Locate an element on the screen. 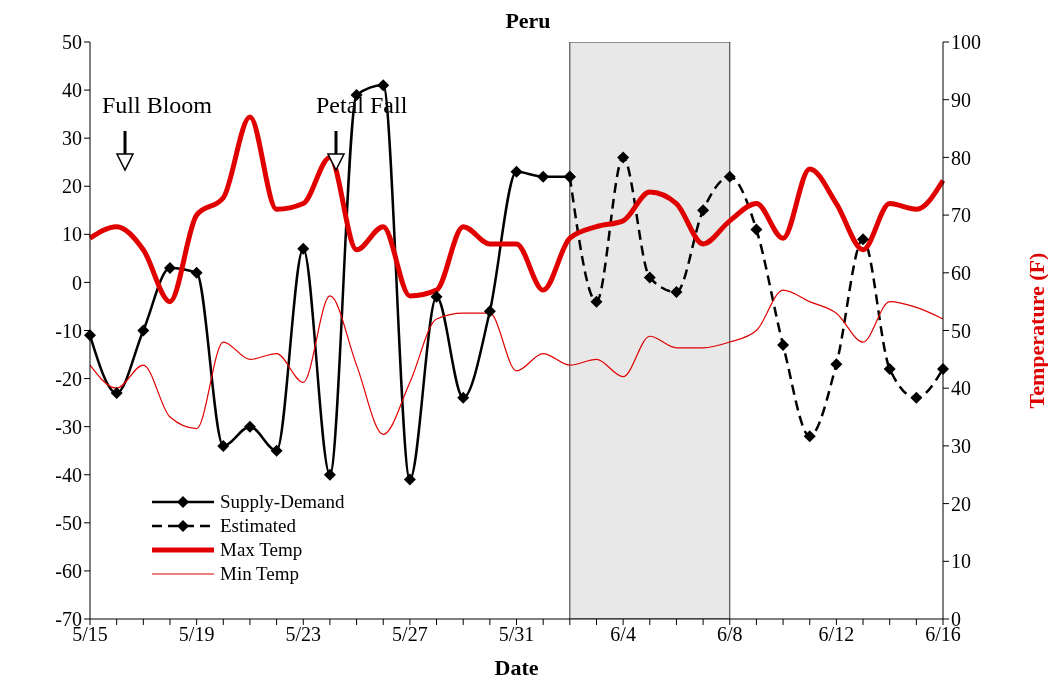 The height and width of the screenshot is (679, 1056). y2-tick-label: 80 is located at coordinates (961, 157).